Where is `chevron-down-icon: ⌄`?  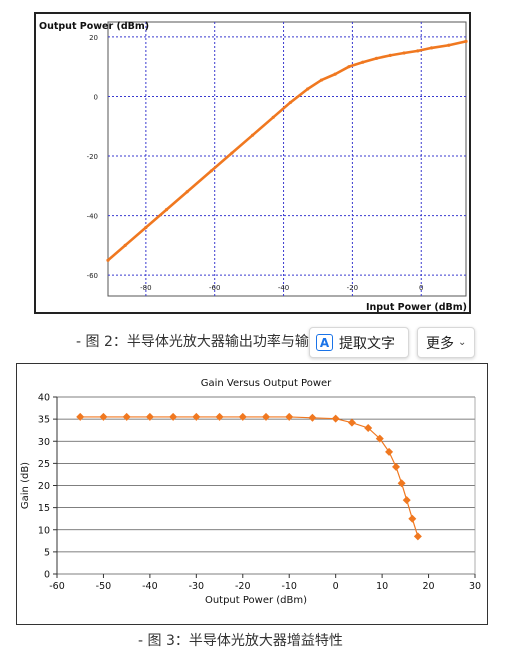 chevron-down-icon: ⌄ is located at coordinates (462, 342).